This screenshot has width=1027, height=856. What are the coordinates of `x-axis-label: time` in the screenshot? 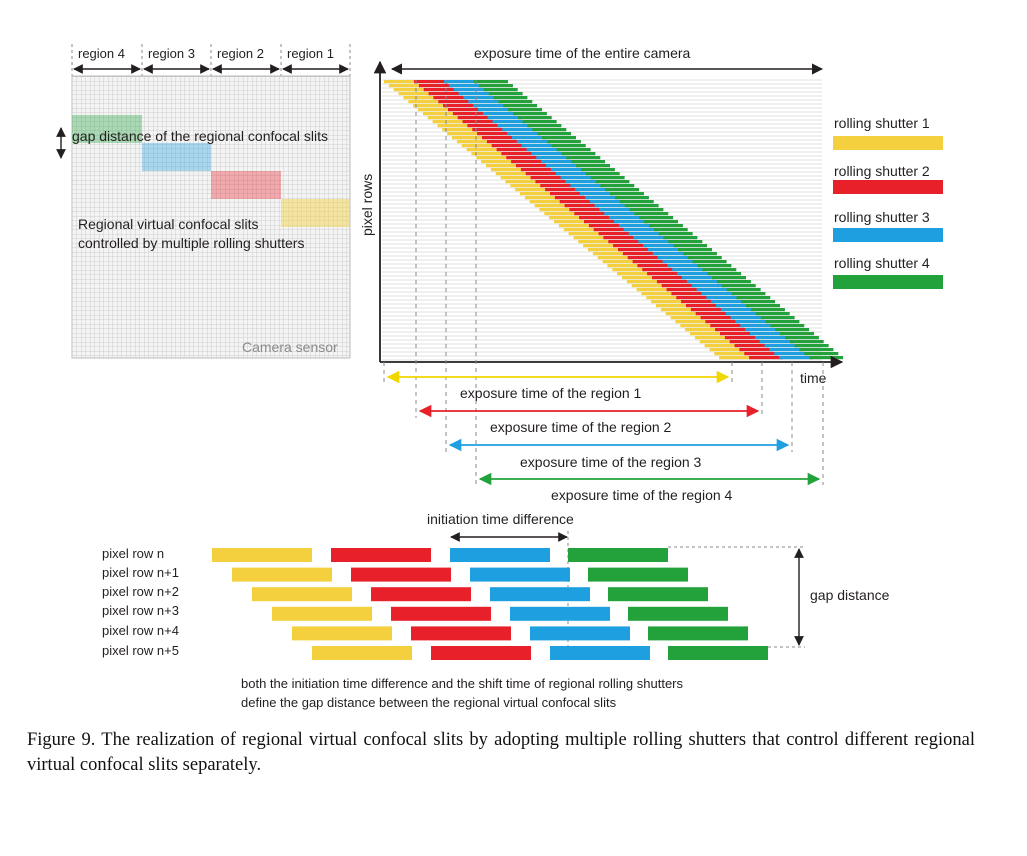 It's located at (813, 378).